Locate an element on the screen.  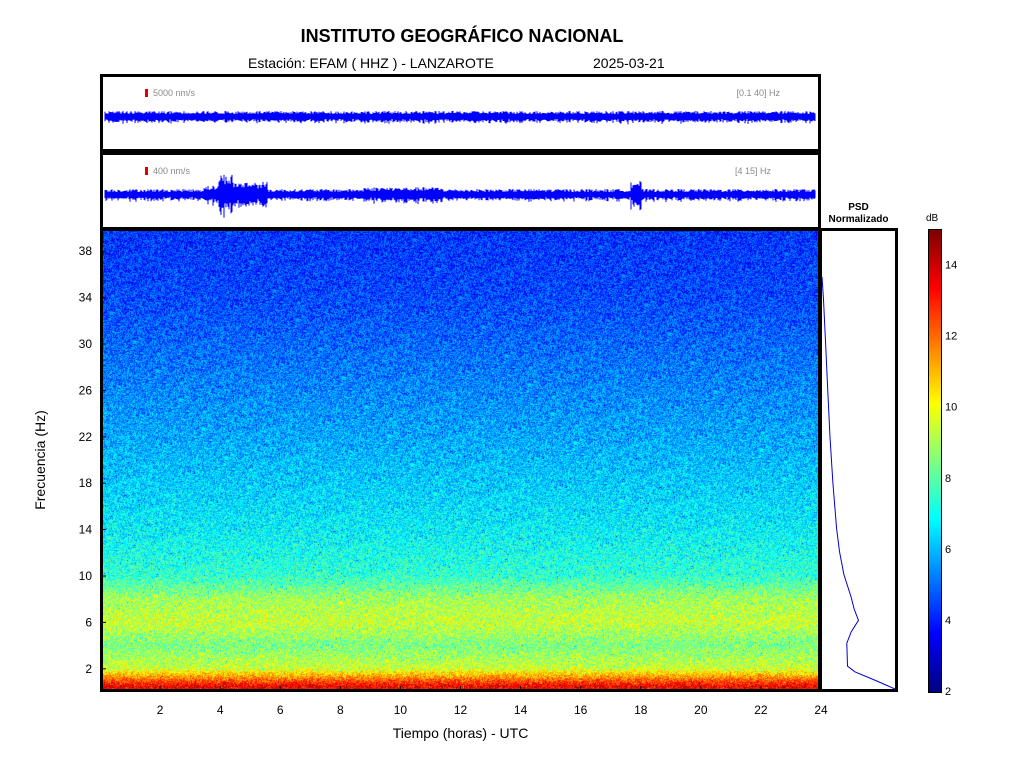
y-tick-label: 14 is located at coordinates (86, 530).